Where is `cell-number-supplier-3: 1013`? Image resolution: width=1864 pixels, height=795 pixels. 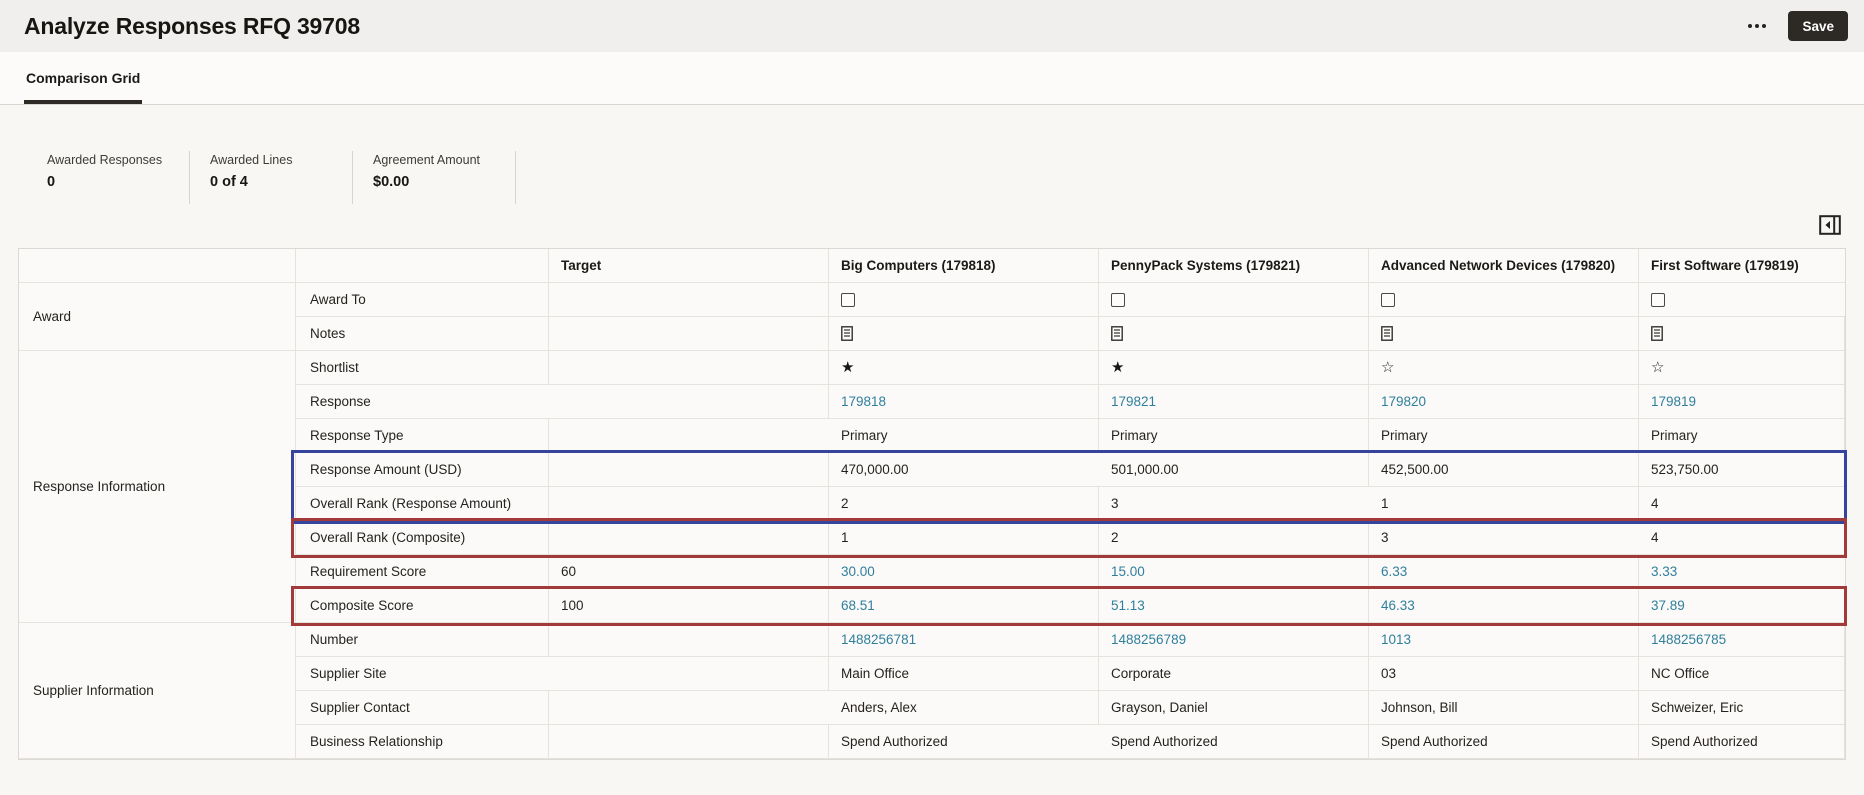
cell-number-supplier-3: 1013 is located at coordinates (1504, 640).